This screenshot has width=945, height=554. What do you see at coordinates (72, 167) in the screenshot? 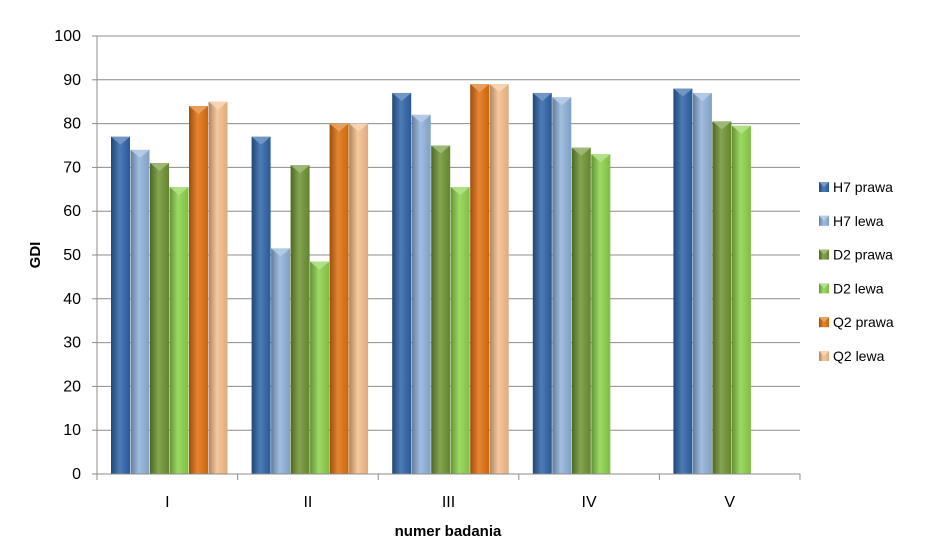
I see `y-tick-label: 70` at bounding box center [72, 167].